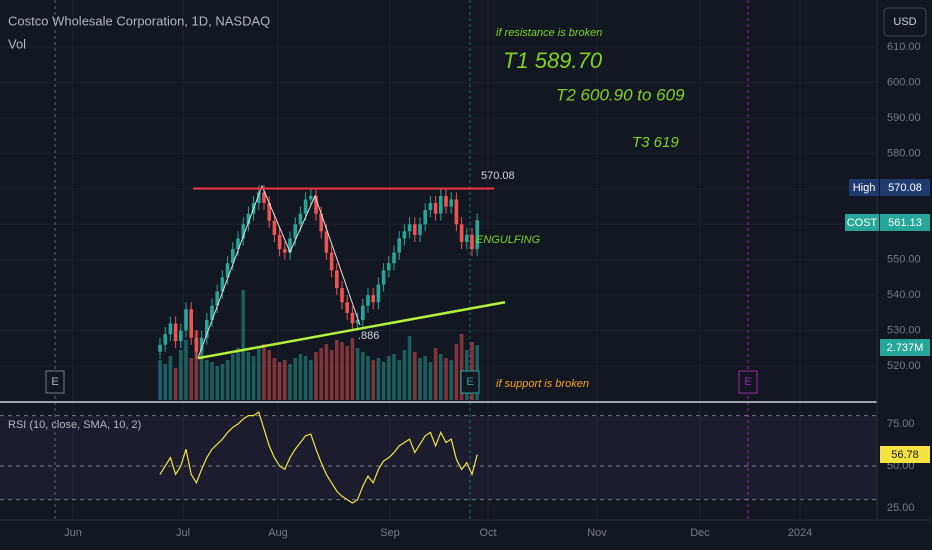 Image resolution: width=932 pixels, height=550 pixels. I want to click on candles, so click(318, 272).